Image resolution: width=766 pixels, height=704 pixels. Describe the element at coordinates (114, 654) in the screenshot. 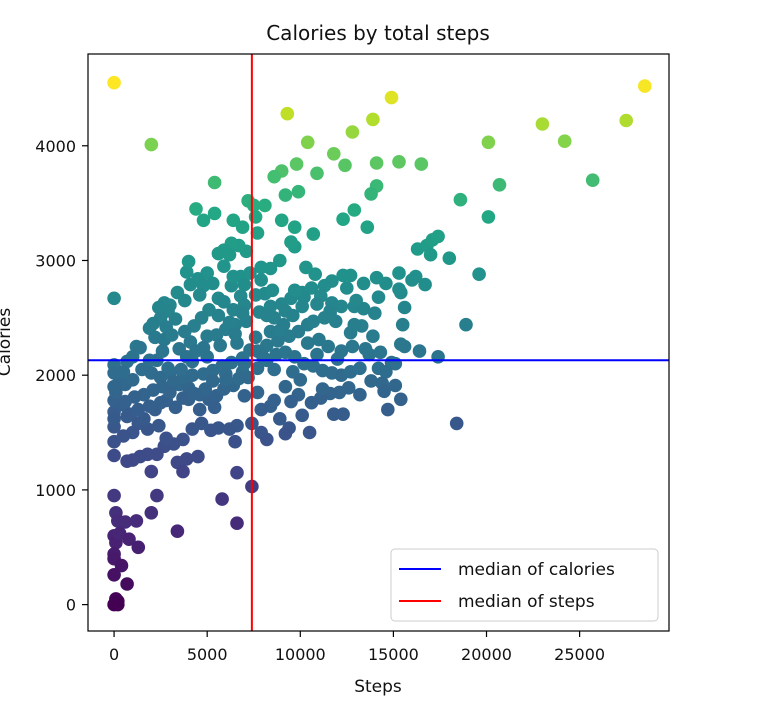

I see `x-tick-label: 0` at that location.